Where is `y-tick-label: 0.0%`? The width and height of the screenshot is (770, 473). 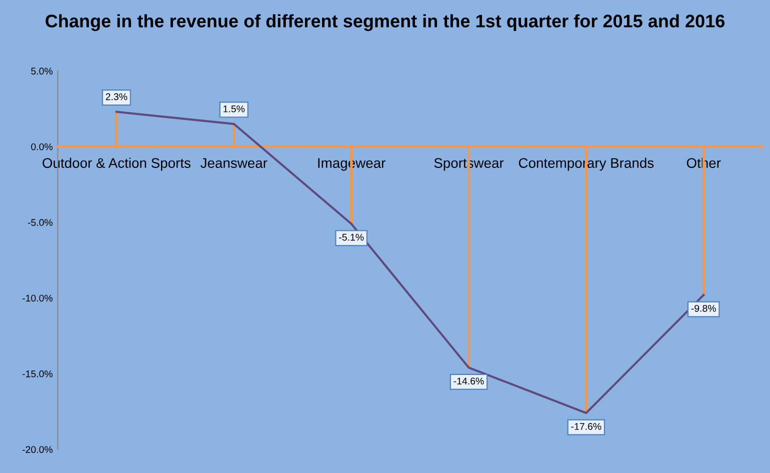 y-tick-label: 0.0% is located at coordinates (42, 146).